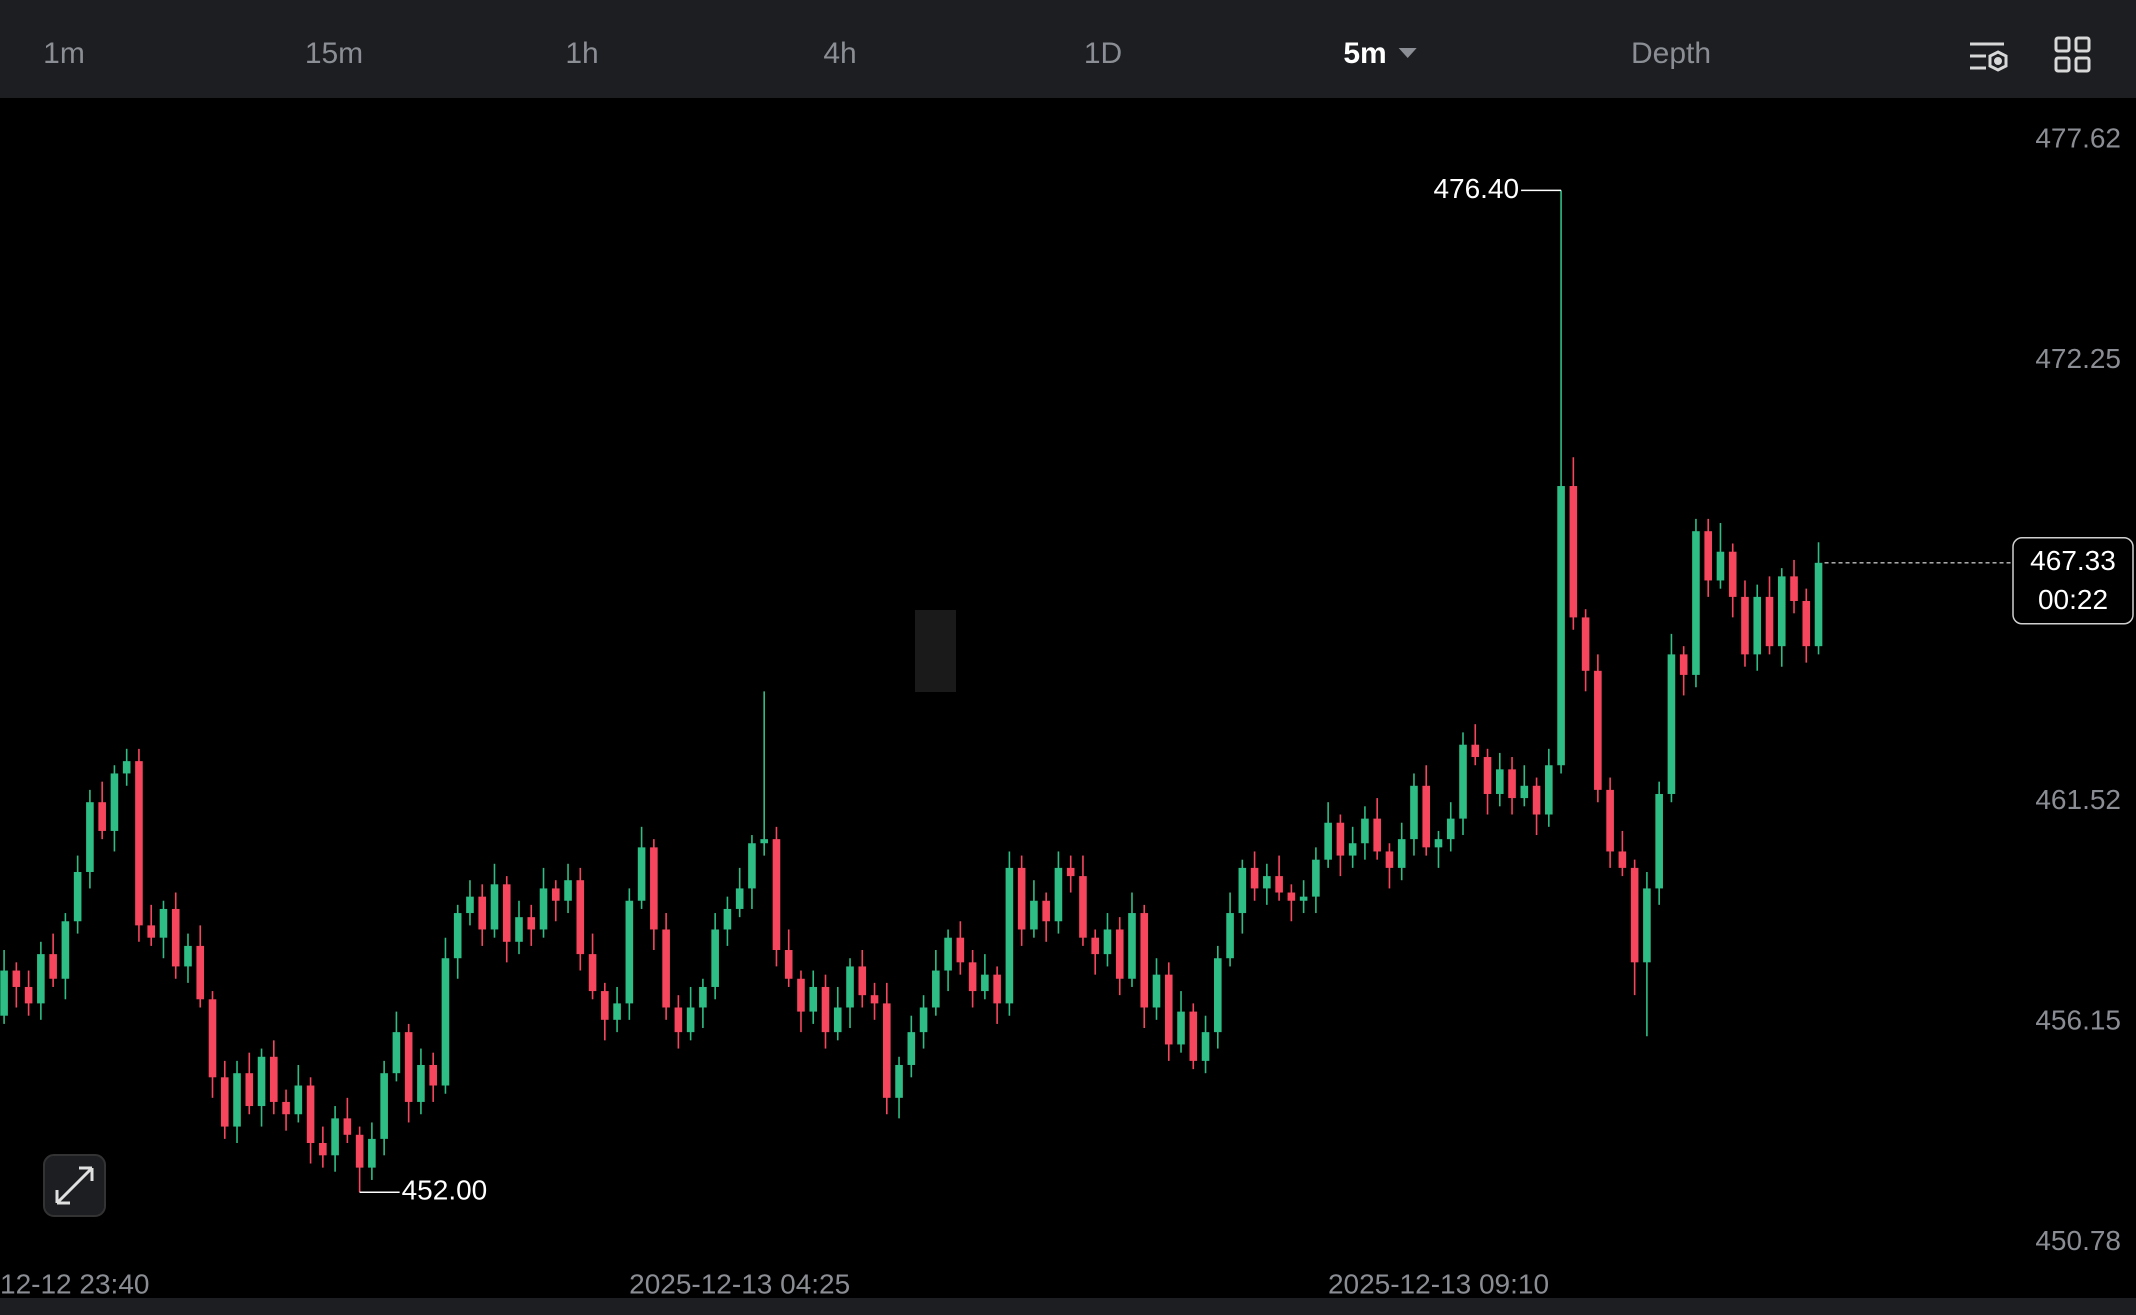 The width and height of the screenshot is (2136, 1315). Describe the element at coordinates (1438, 1283) in the screenshot. I see `x-tick-label: 2025-12-13 09:10` at that location.